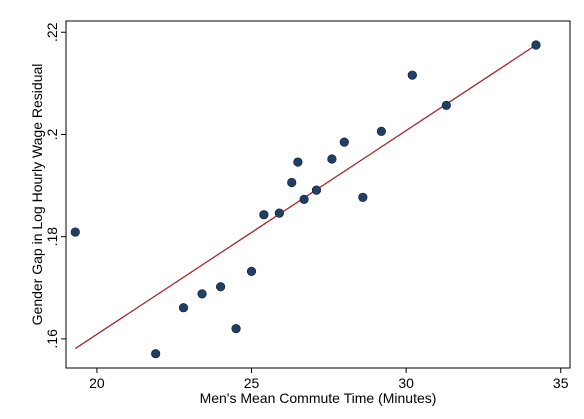 This screenshot has width=584, height=419. What do you see at coordinates (52, 32) in the screenshot?
I see `y-tick-label: .22` at bounding box center [52, 32].